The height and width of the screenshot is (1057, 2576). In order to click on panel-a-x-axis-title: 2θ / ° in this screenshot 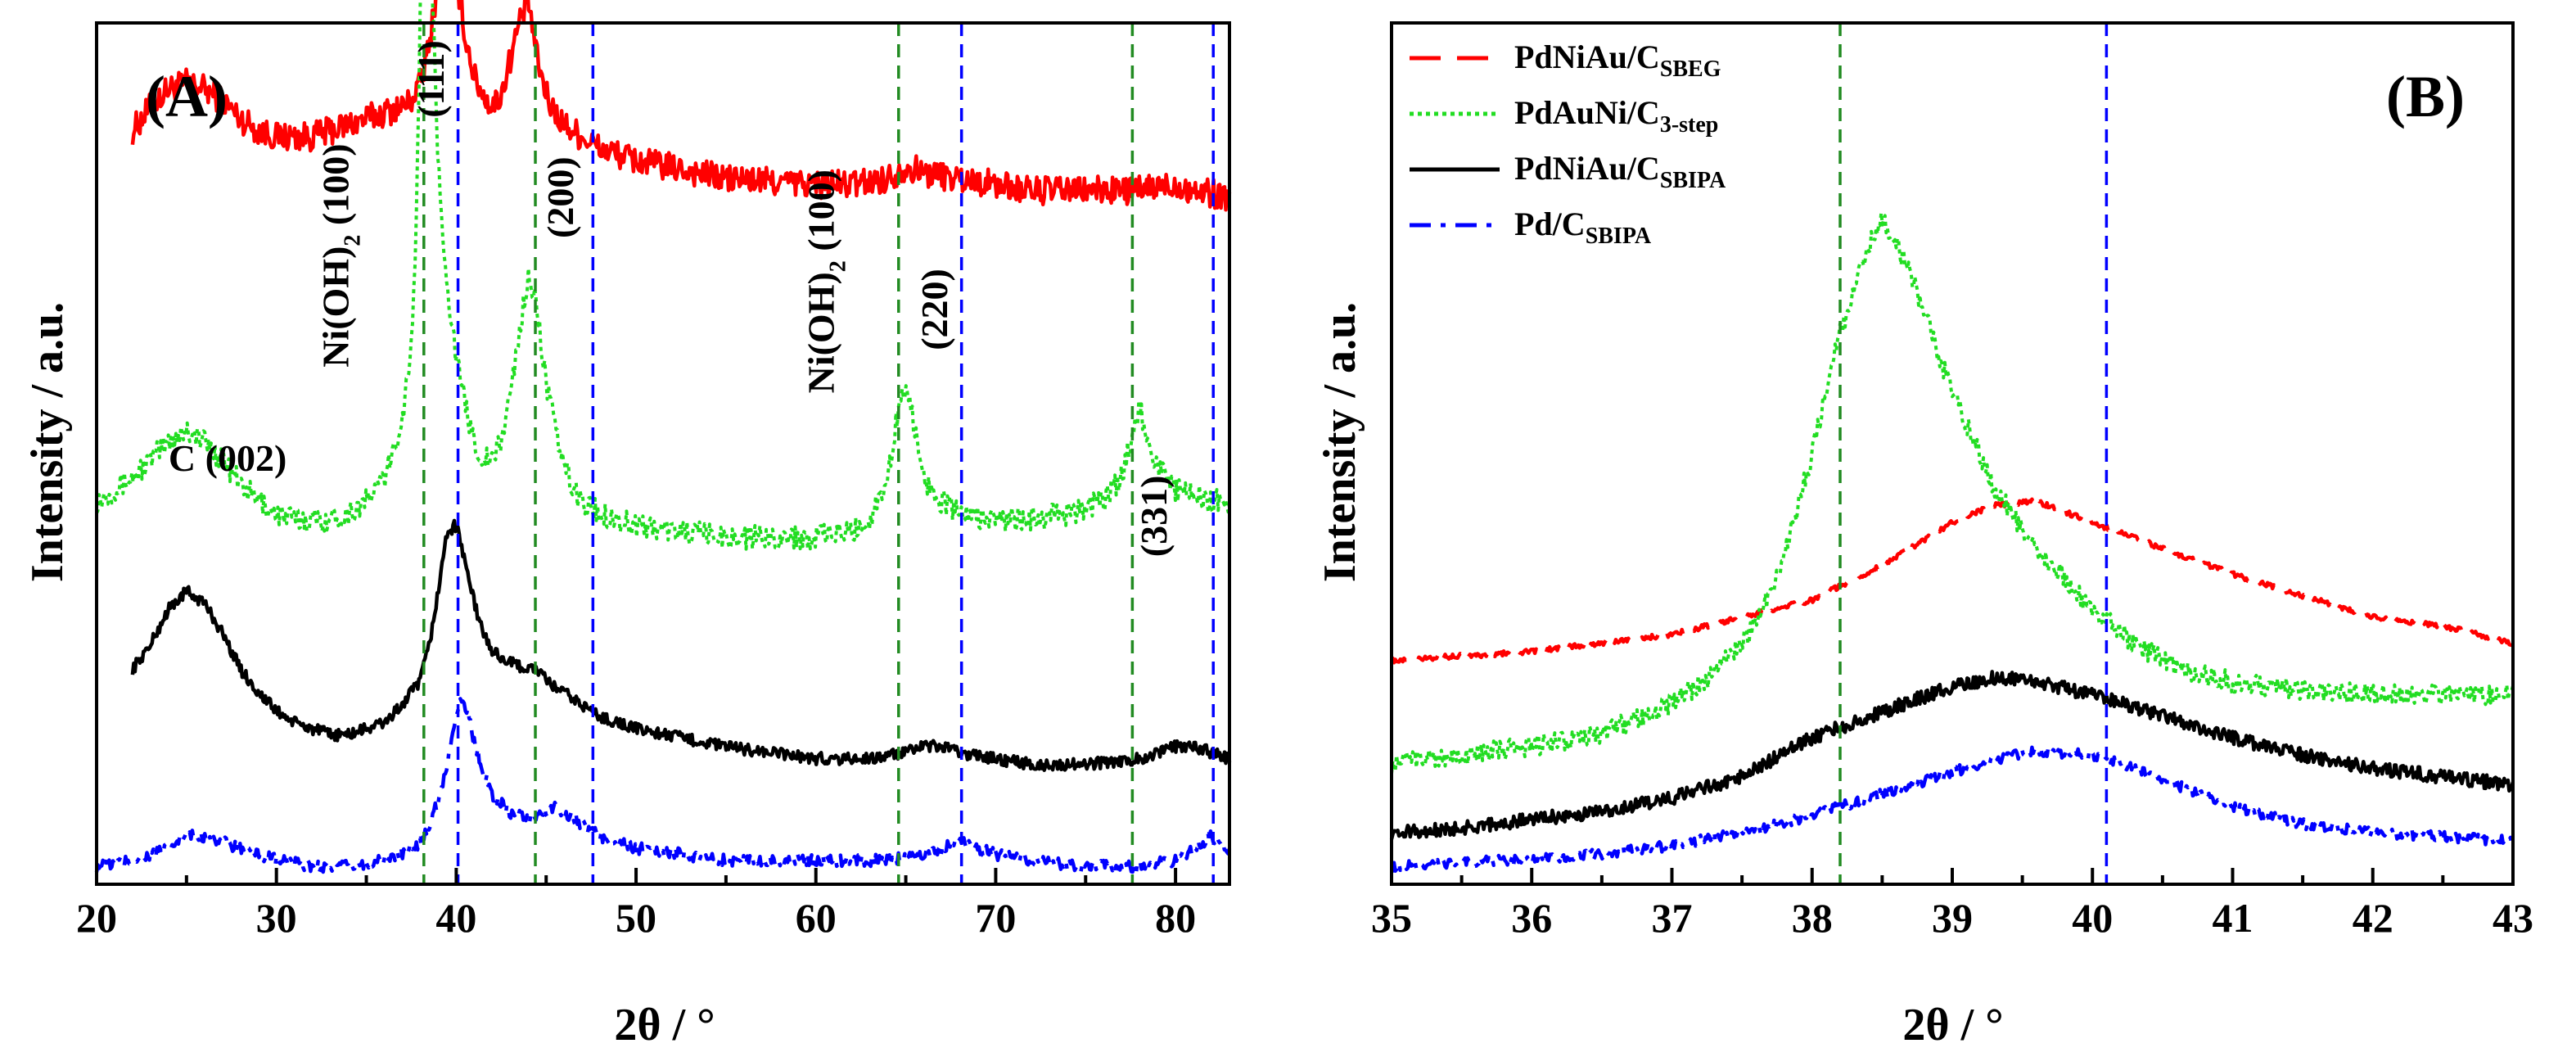, I will do `click(664, 1025)`.